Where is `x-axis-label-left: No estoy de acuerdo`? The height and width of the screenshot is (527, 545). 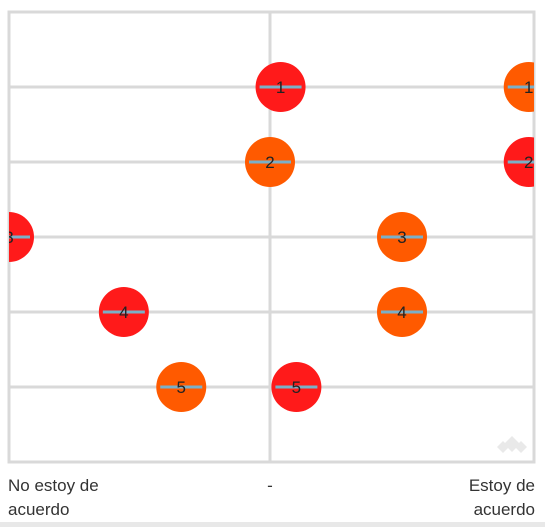
x-axis-label-left: No estoy de acuerdo is located at coordinates (53, 497).